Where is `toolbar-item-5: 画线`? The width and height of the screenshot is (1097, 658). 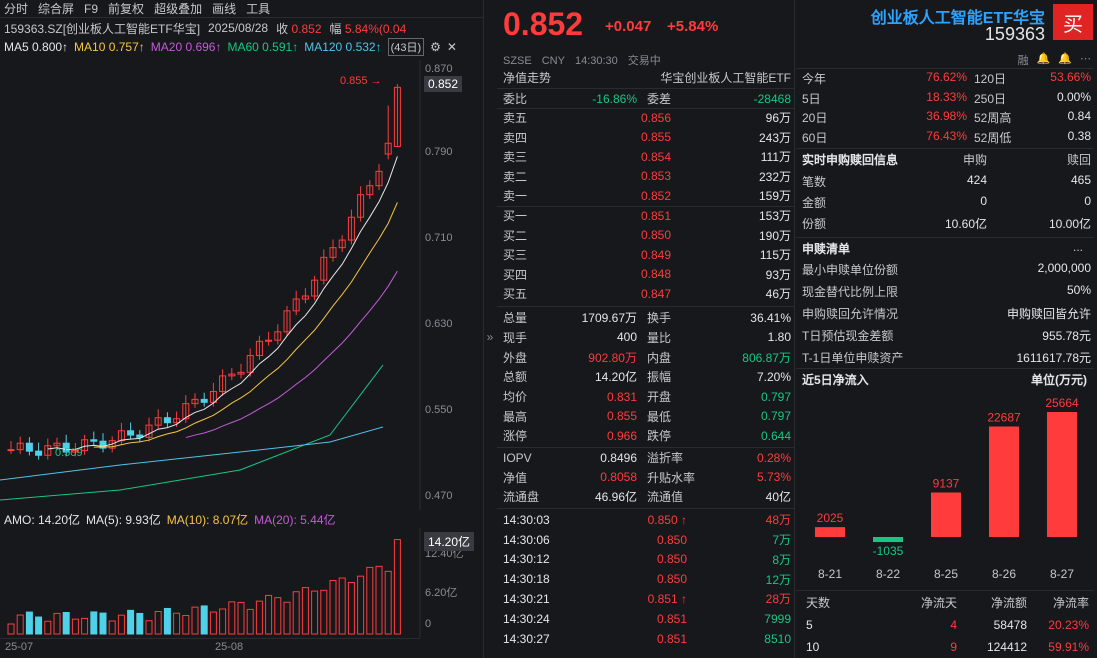 toolbar-item-5: 画线 is located at coordinates (224, 9).